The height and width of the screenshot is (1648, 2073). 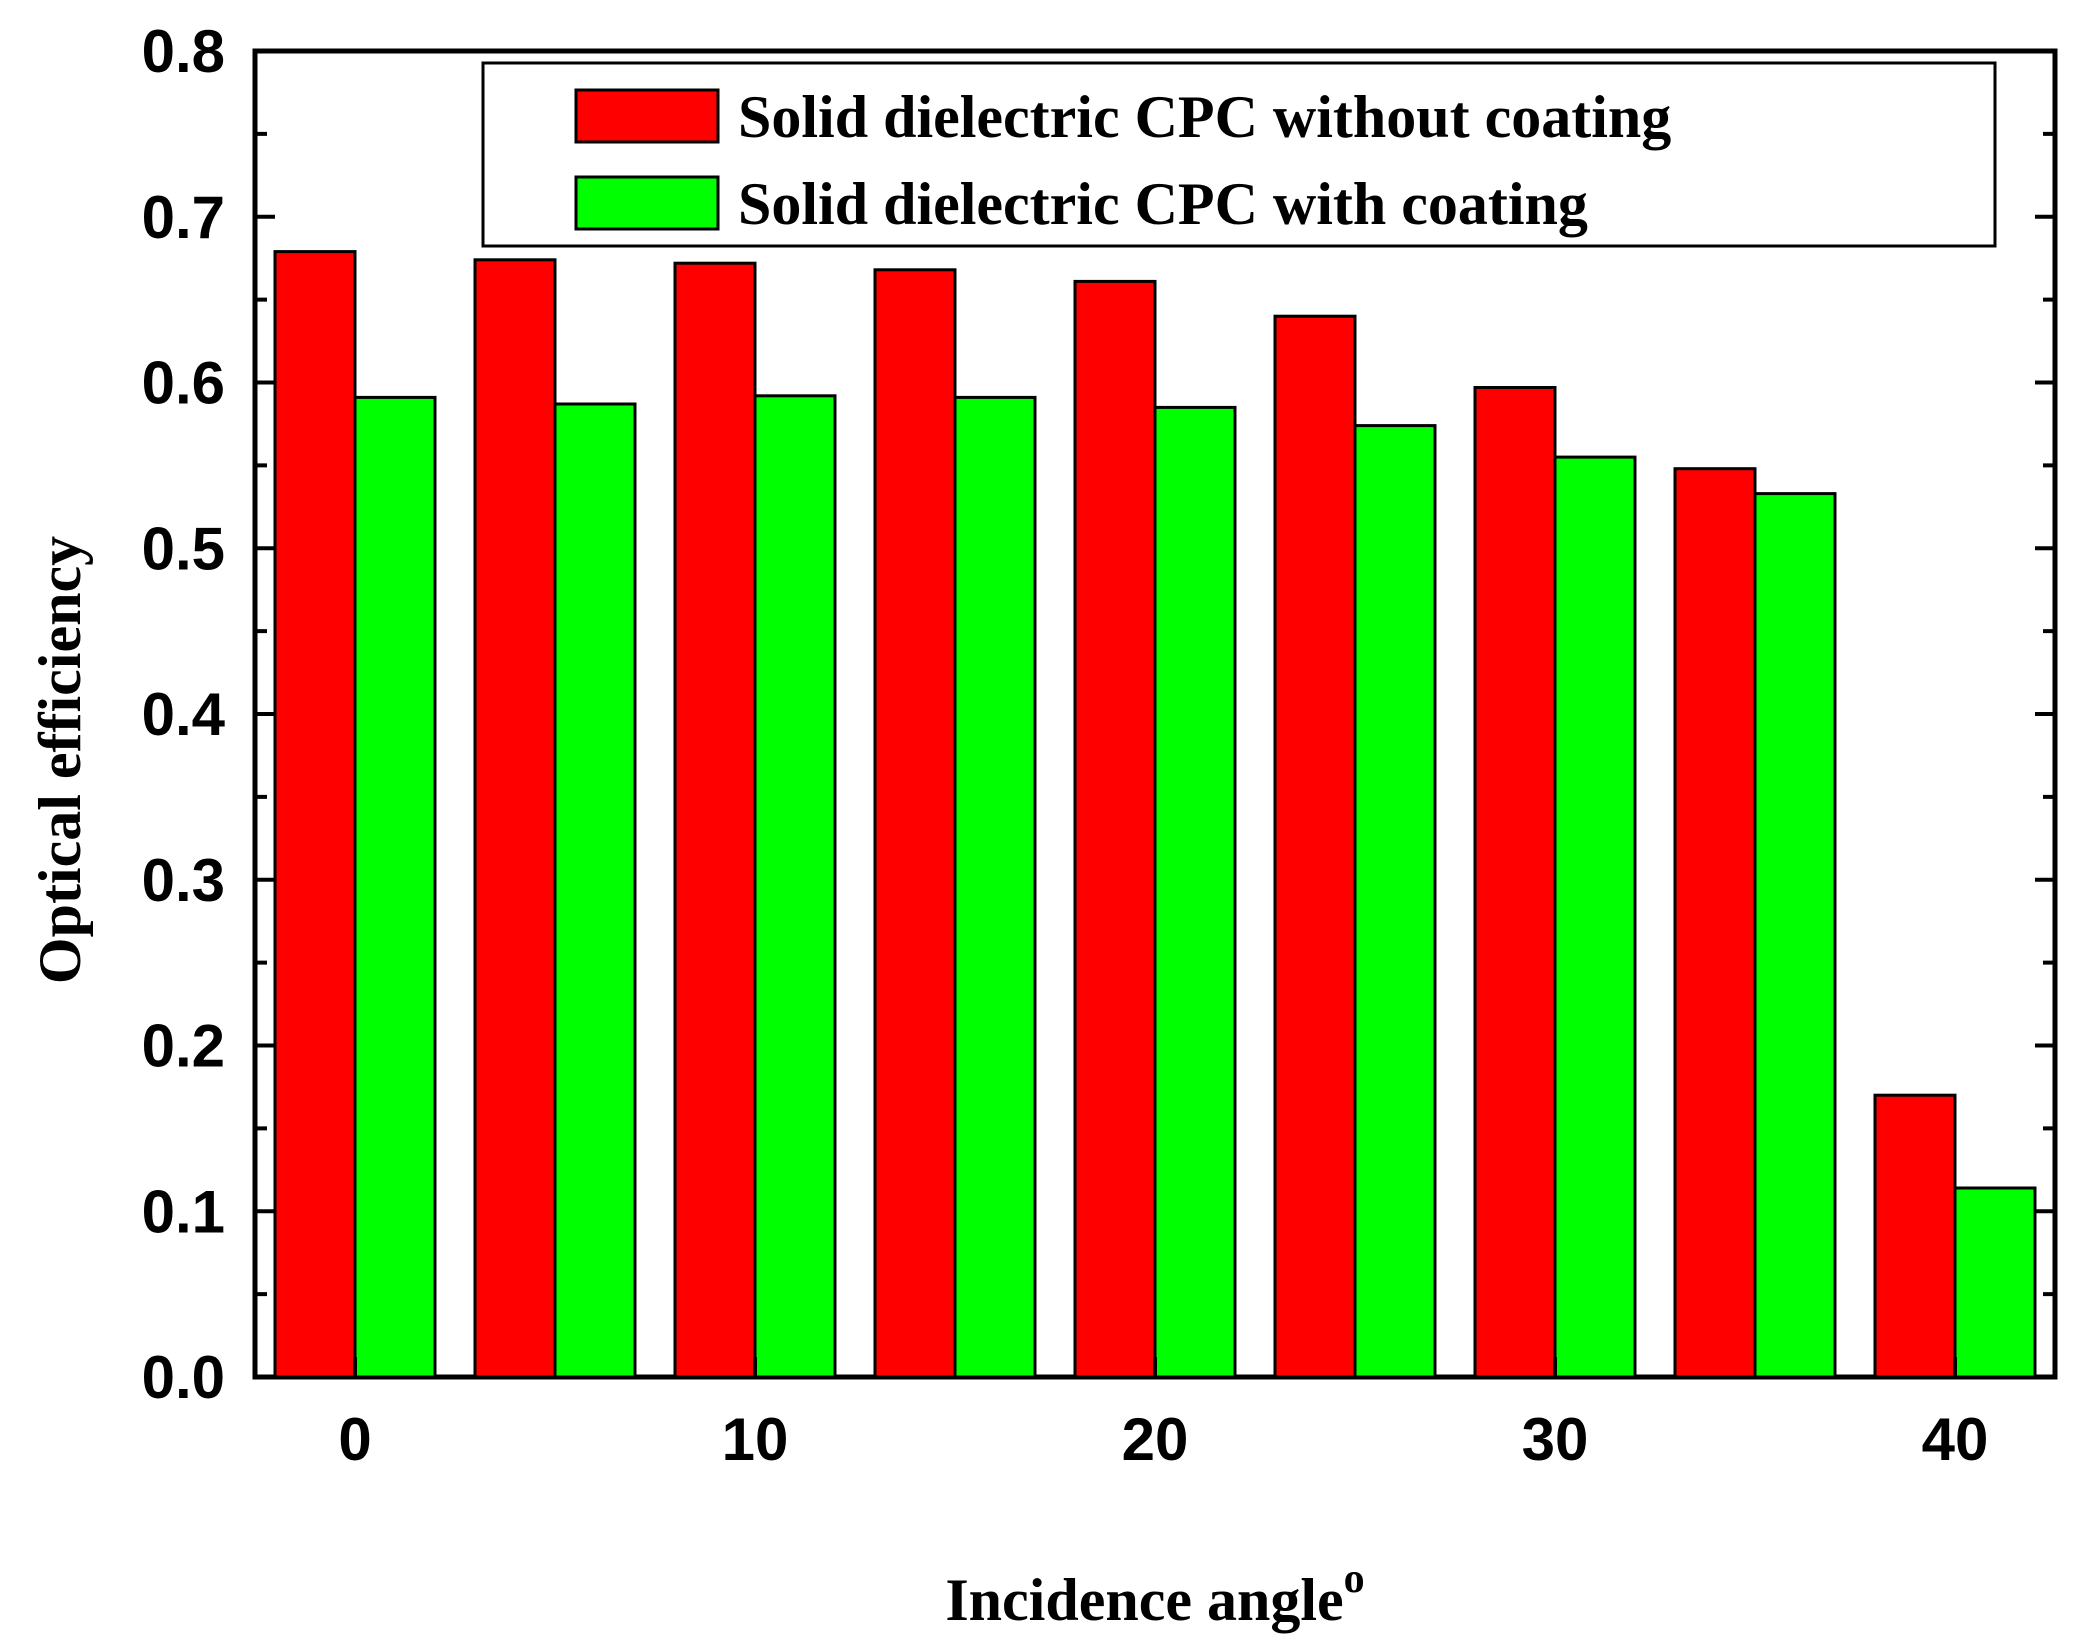 What do you see at coordinates (354, 1439) in the screenshot?
I see `x-tick-label: 0` at bounding box center [354, 1439].